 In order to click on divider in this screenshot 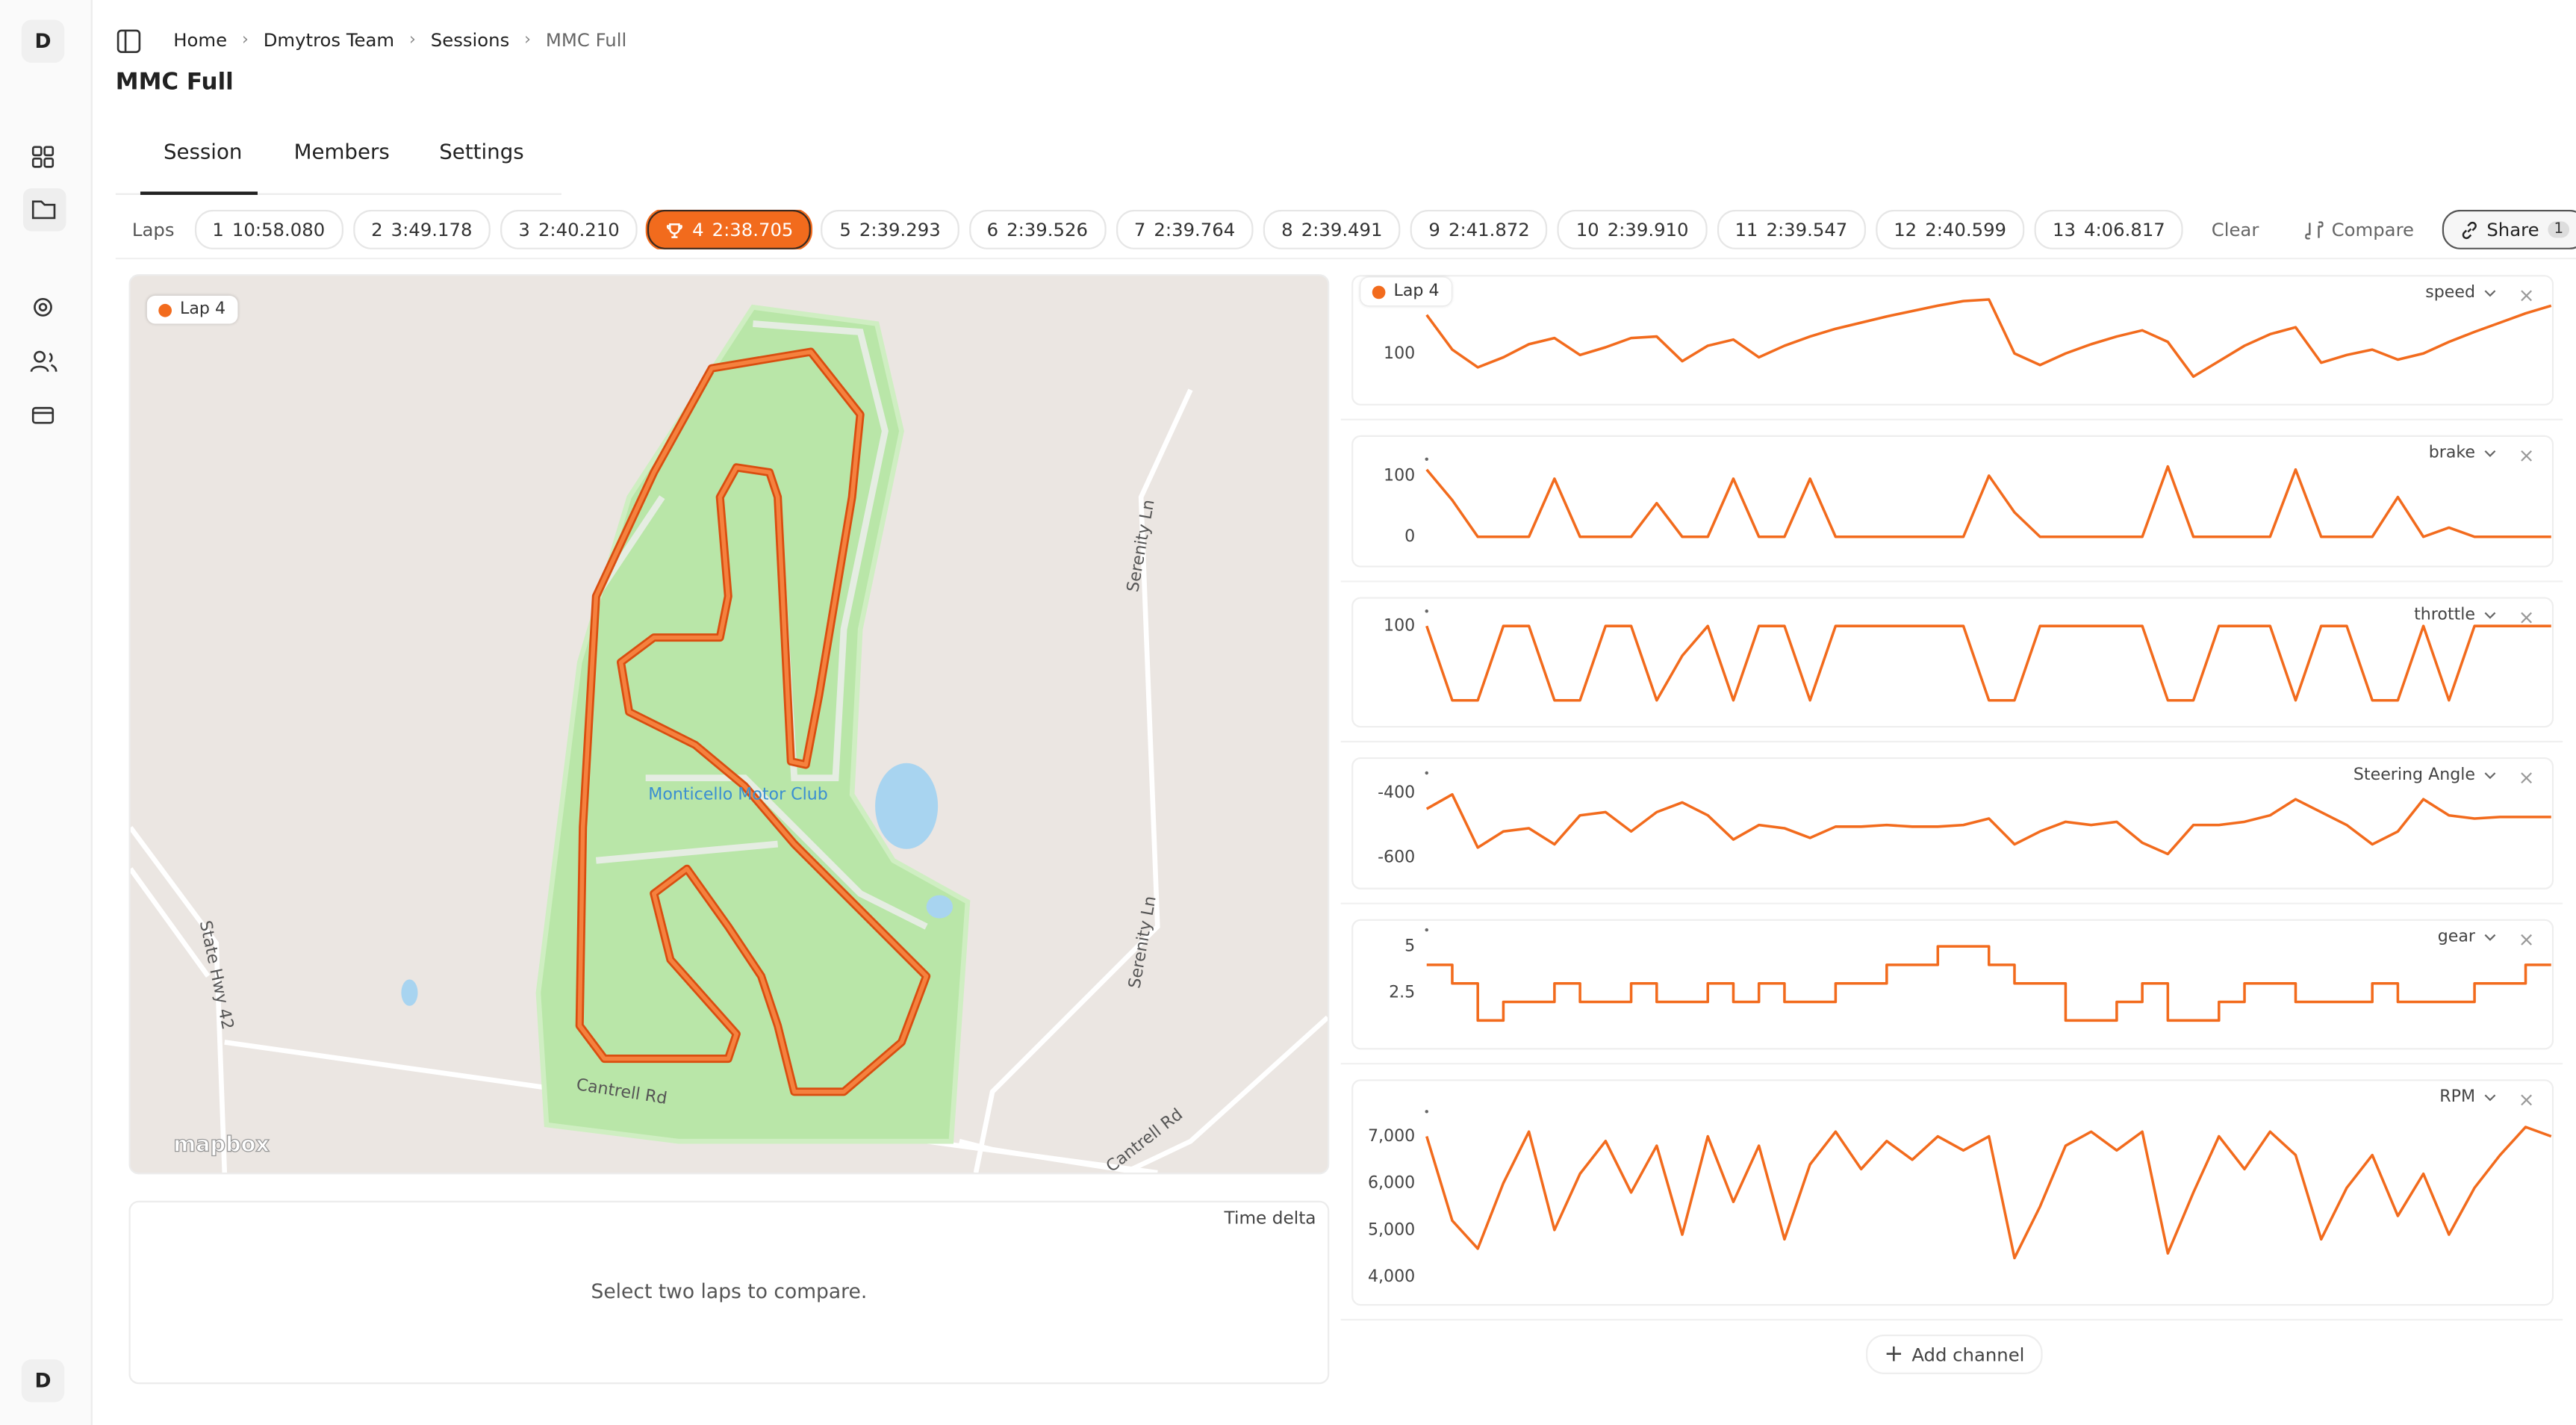, I will do `click(1345, 258)`.